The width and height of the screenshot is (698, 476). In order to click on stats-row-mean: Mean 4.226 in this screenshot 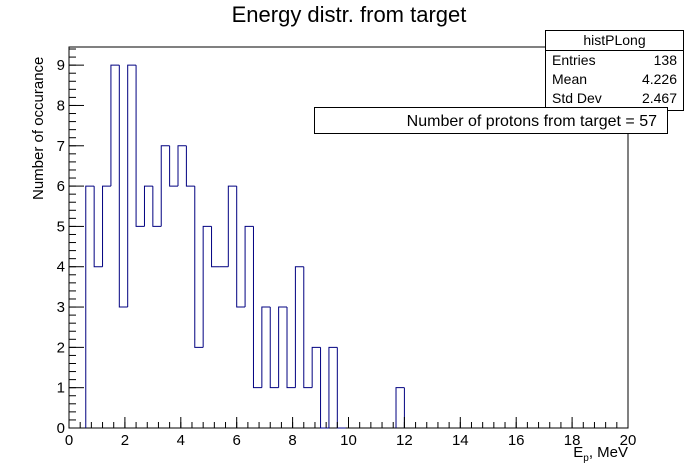, I will do `click(614, 79)`.